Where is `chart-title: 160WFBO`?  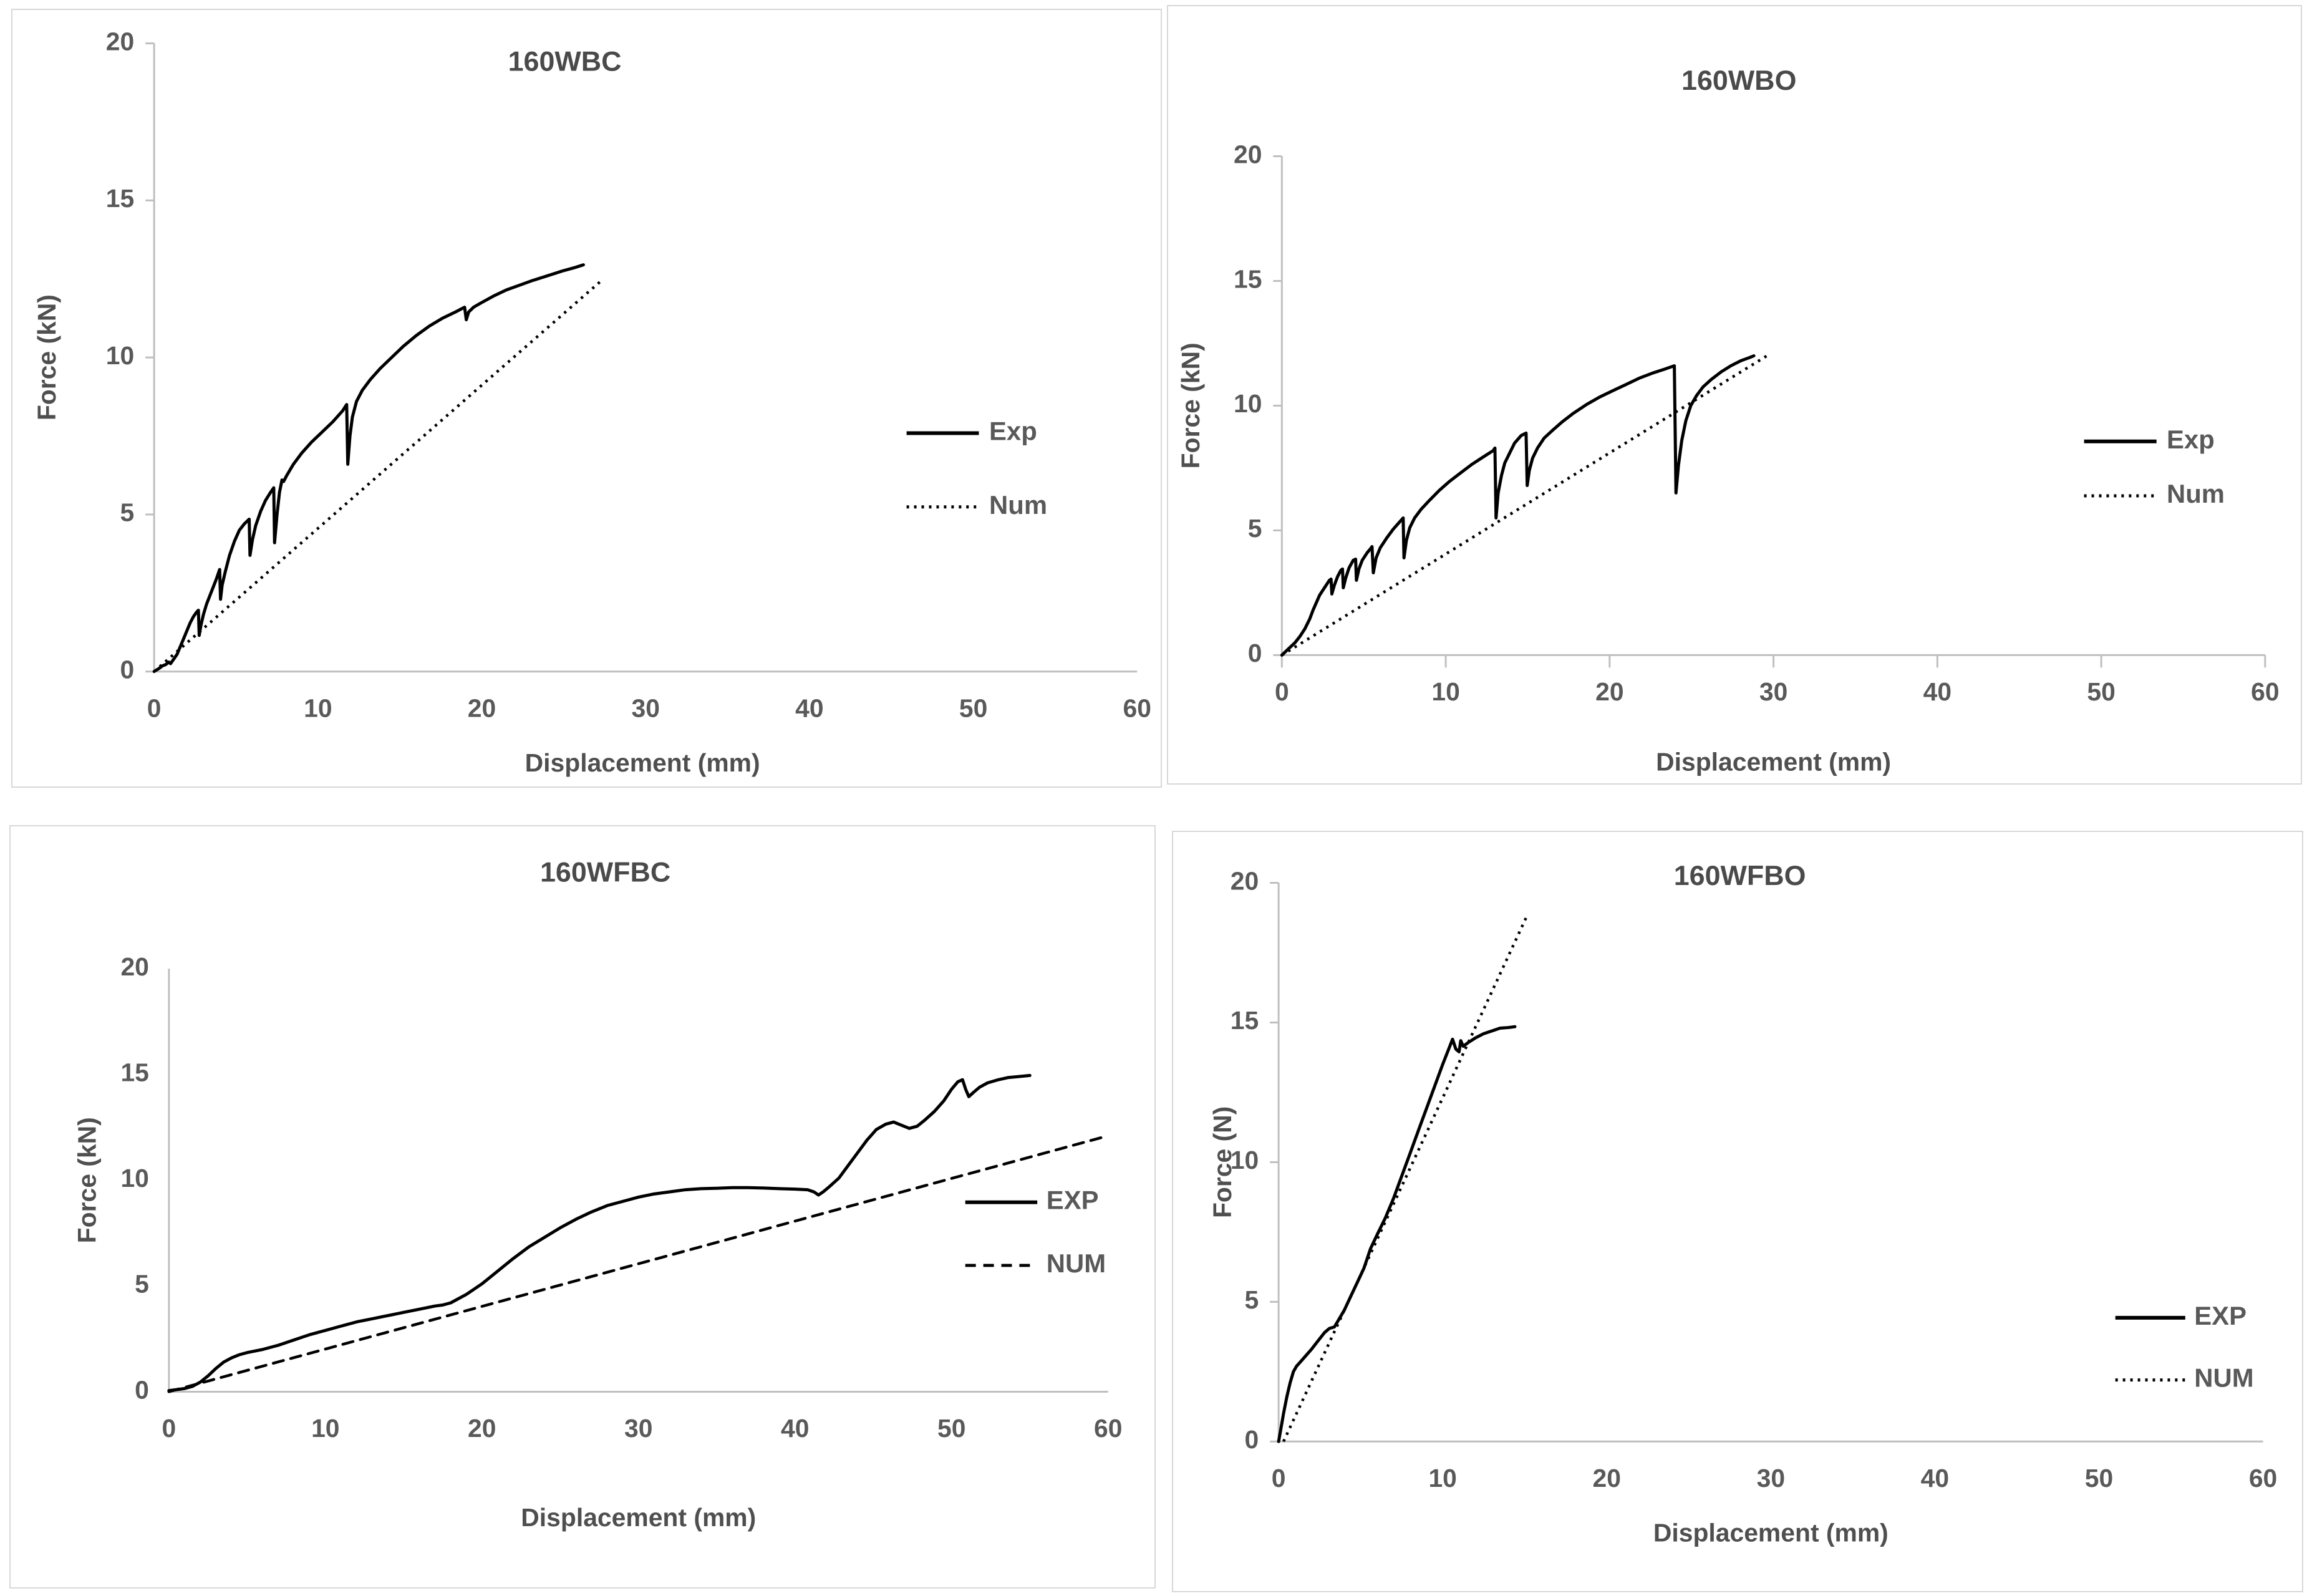 chart-title: 160WFBO is located at coordinates (1740, 875).